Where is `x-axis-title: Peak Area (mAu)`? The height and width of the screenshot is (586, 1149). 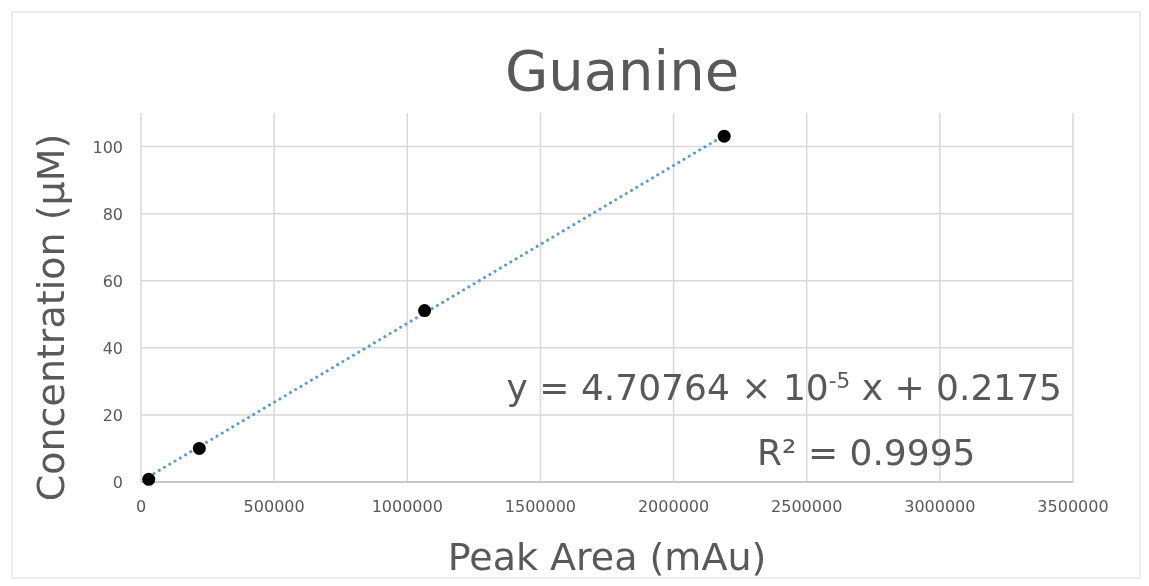
x-axis-title: Peak Area (mAu) is located at coordinates (607, 557).